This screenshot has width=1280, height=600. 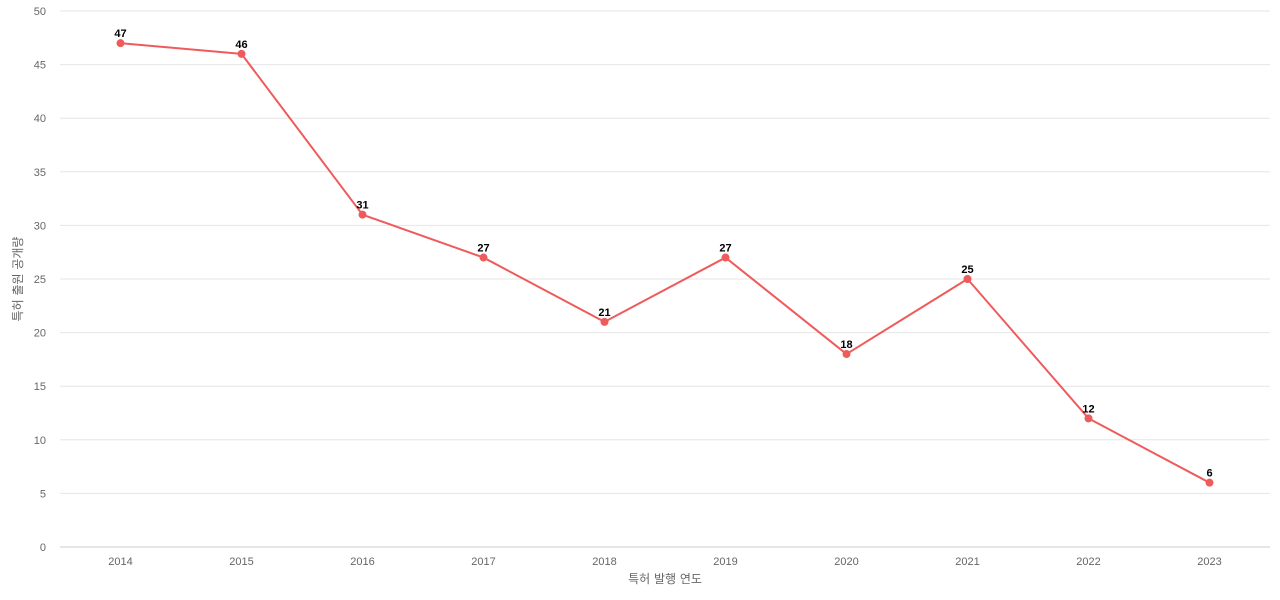 I want to click on x-tick-label: 2023, so click(x=1209, y=562).